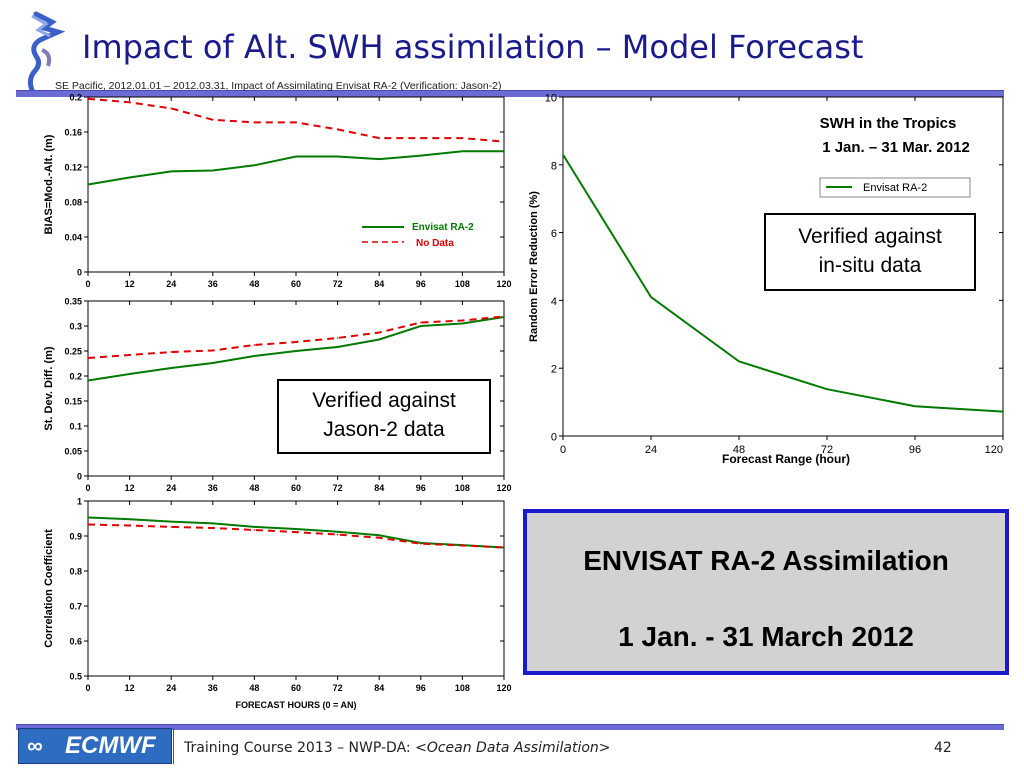 This screenshot has height=768, width=1024. What do you see at coordinates (994, 450) in the screenshot?
I see `swh-x-tick-label: 120` at bounding box center [994, 450].